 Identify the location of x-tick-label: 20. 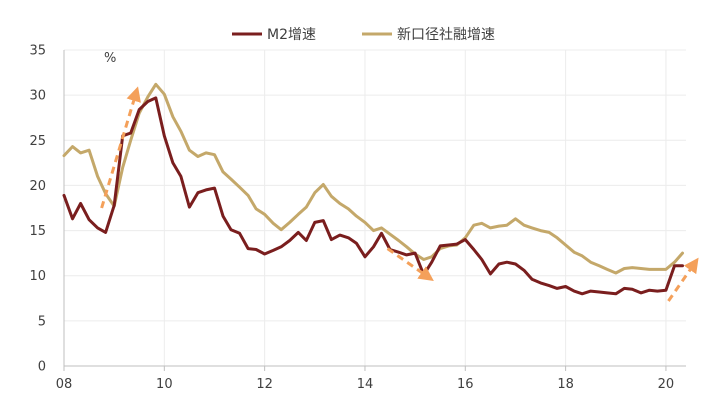
(666, 384).